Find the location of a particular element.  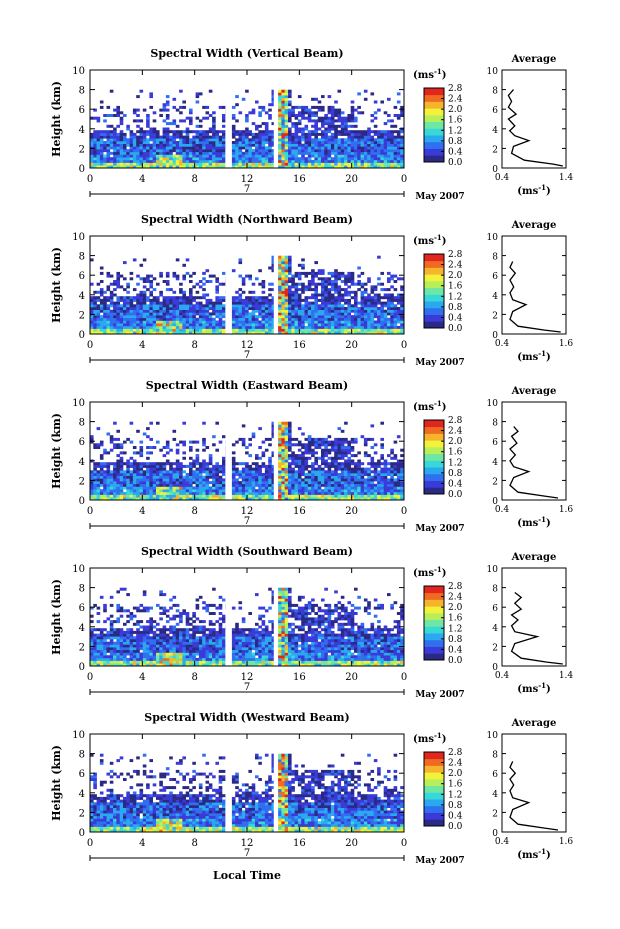

panel-title: Spectral Width (Northward Beam) is located at coordinates (247, 219).